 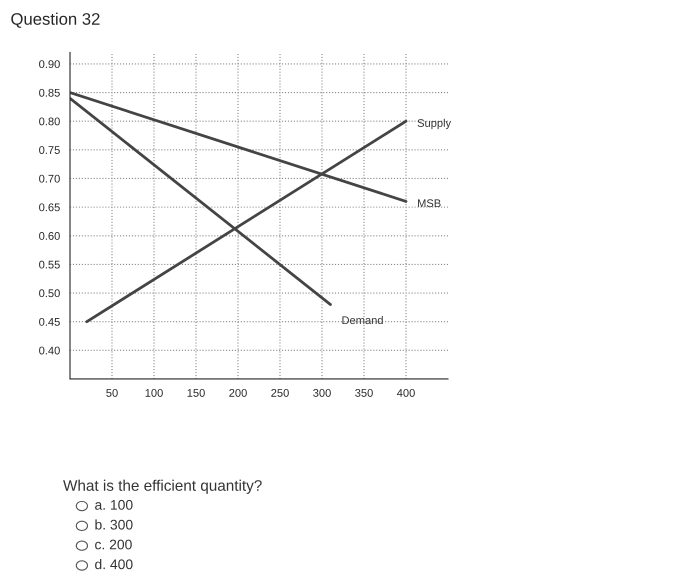 I want to click on y-tick-label: 0.90, so click(x=49, y=64).